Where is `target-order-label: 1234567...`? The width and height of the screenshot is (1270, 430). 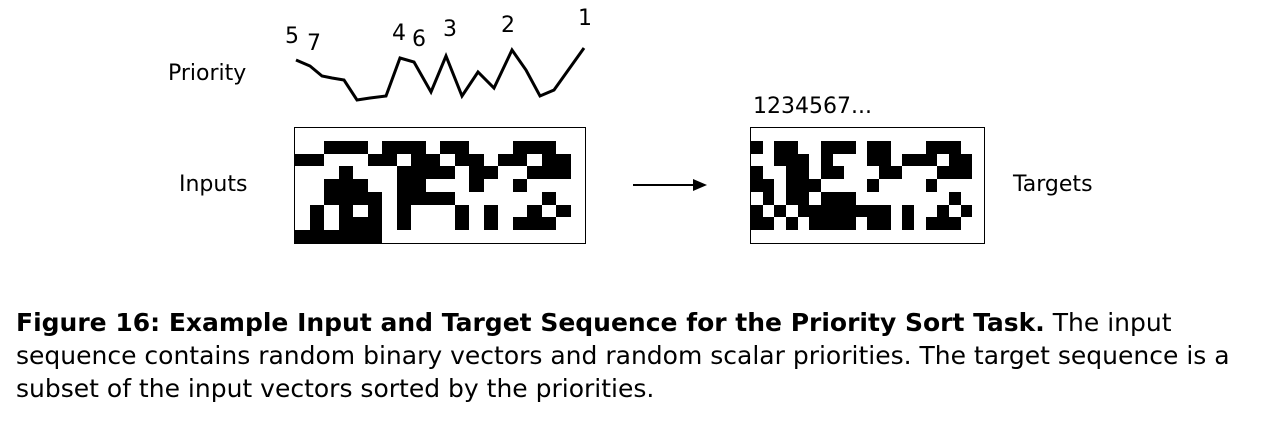 target-order-label: 1234567... is located at coordinates (812, 106).